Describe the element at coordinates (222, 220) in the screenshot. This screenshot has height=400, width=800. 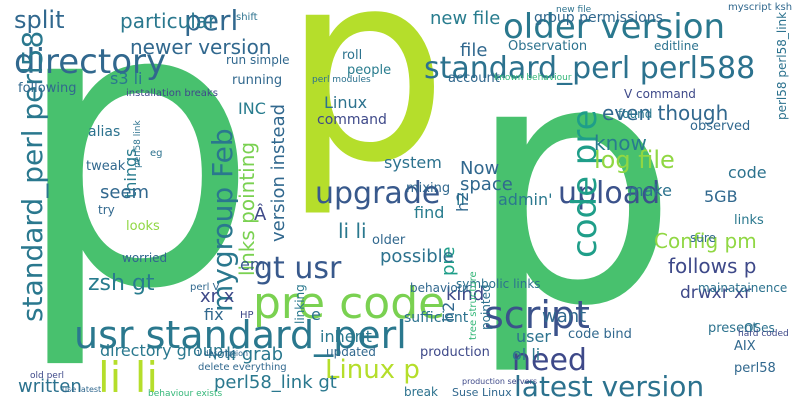
I see `word: mygroup Feb` at that location.